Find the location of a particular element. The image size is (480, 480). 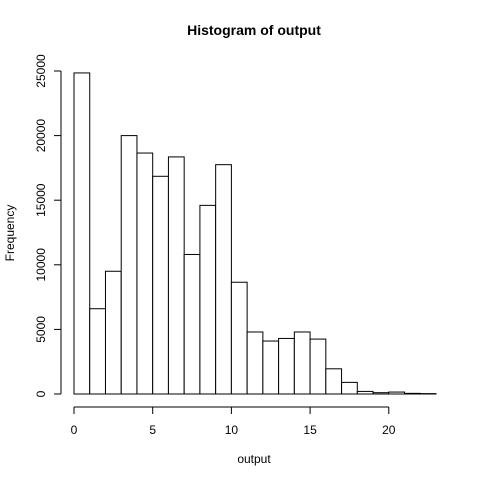

y-tick-label: 10000 is located at coordinates (41, 265).